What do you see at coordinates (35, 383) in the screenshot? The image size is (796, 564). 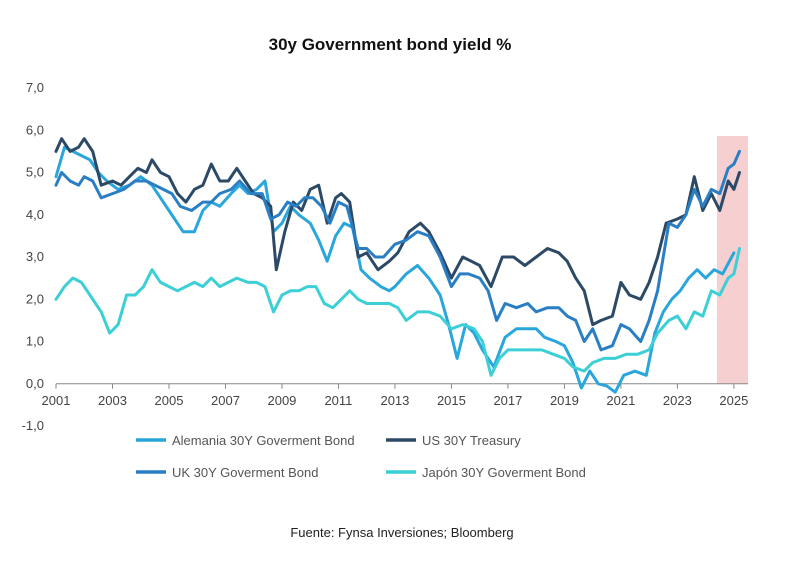 I see `y-tick-label: 0,0` at bounding box center [35, 383].